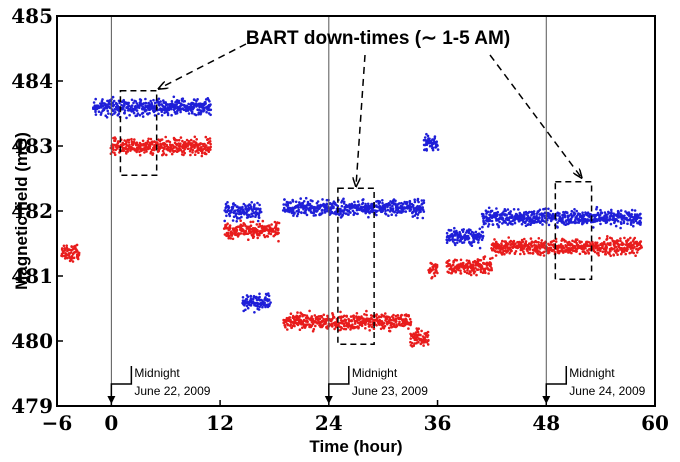 The height and width of the screenshot is (462, 680). What do you see at coordinates (172, 391) in the screenshot?
I see `midnight-label-line2: June 22, 2009` at bounding box center [172, 391].